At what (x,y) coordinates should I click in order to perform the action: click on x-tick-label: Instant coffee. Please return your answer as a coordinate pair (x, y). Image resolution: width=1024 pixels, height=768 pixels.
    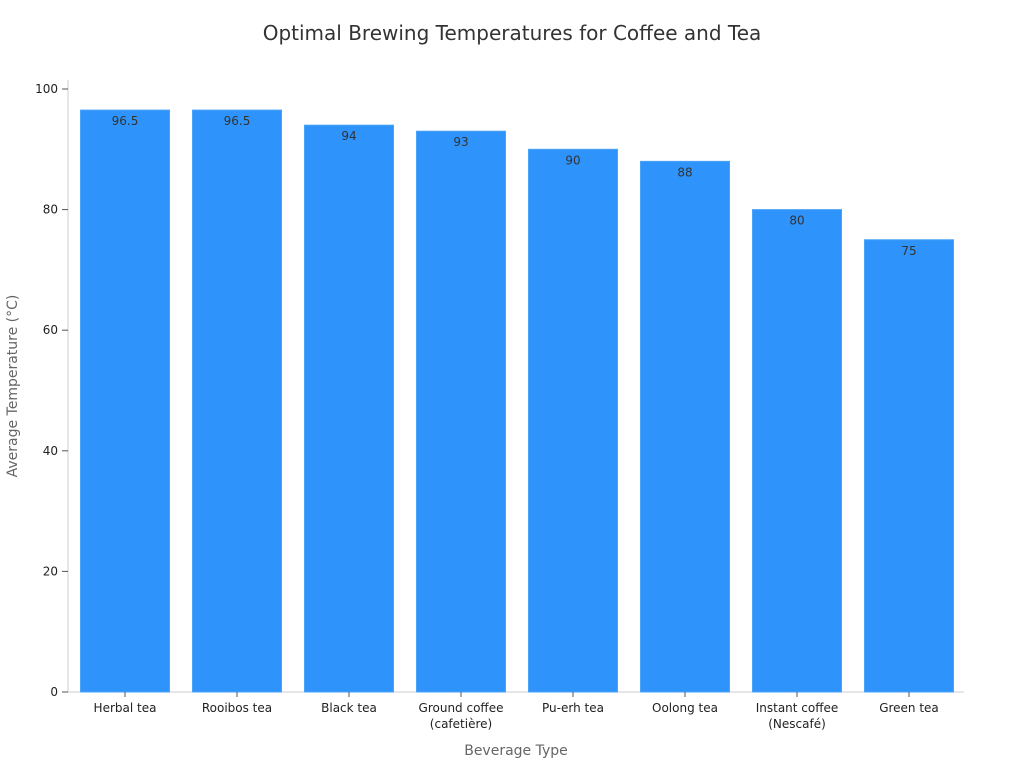
    Looking at the image, I should click on (797, 708).